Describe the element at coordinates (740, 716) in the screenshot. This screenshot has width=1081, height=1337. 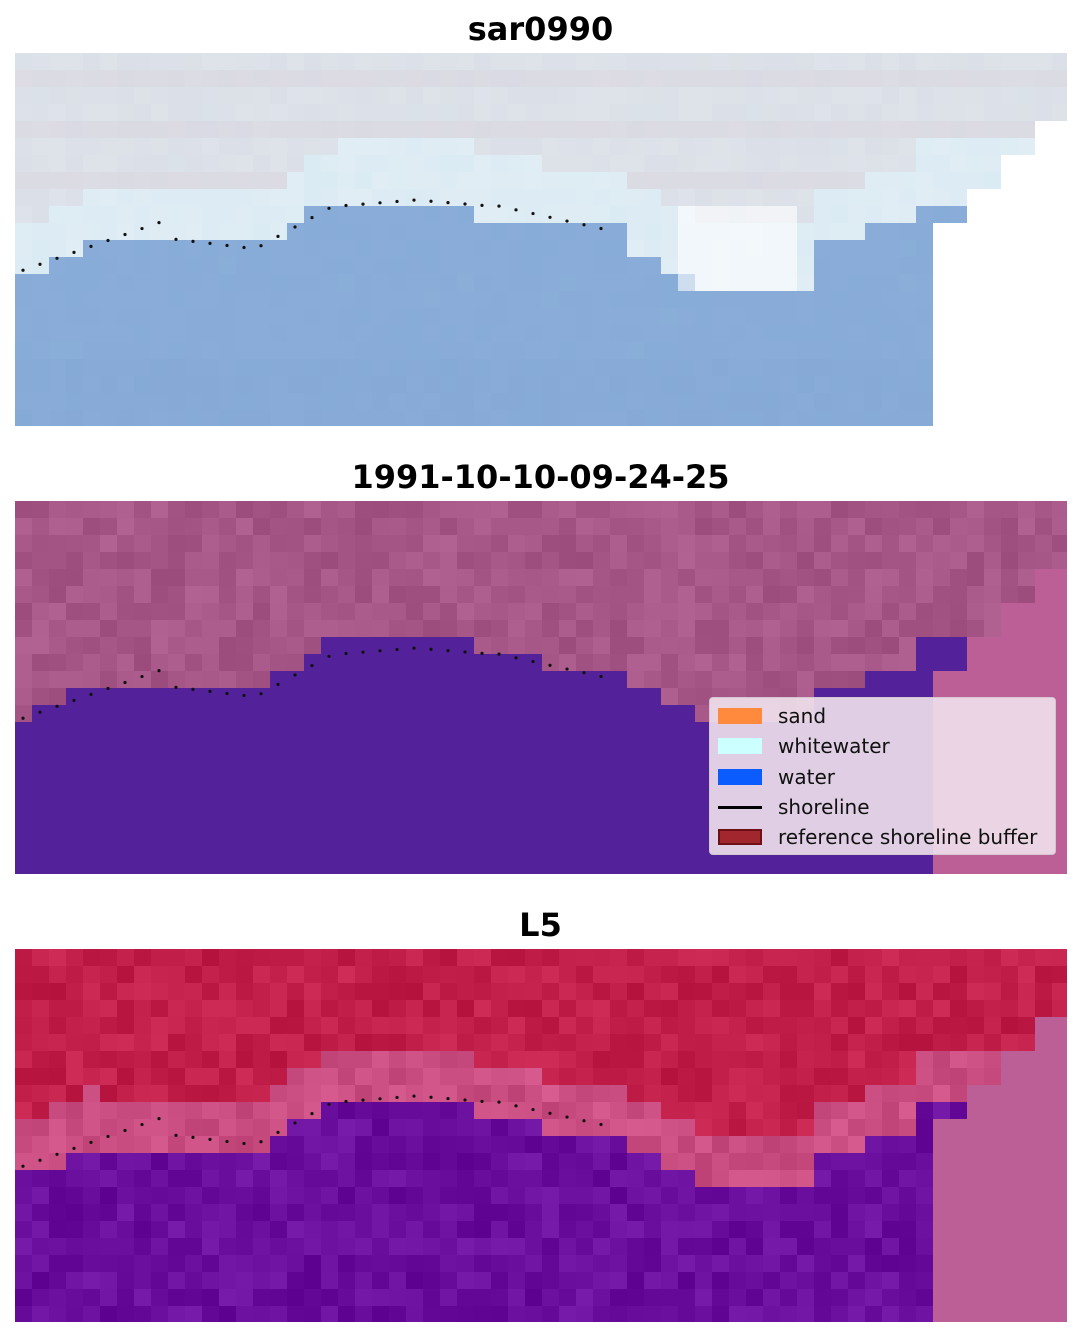
I see `sand-swatch` at that location.